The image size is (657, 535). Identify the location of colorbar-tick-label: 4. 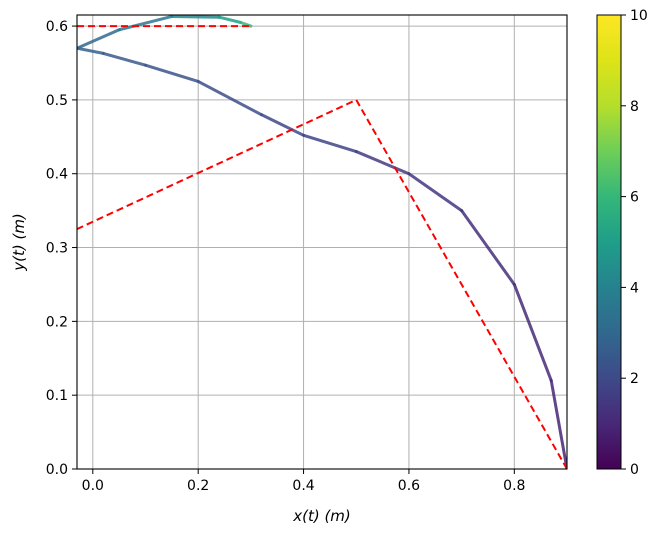
(634, 288).